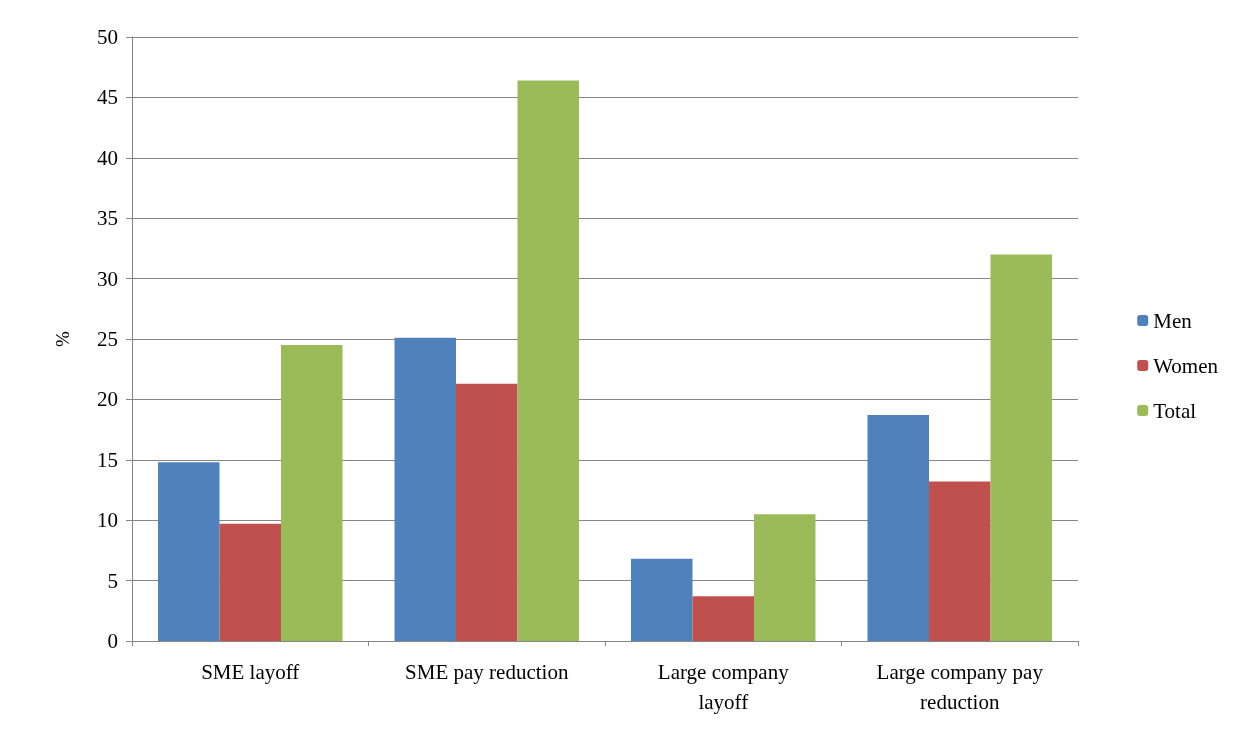  Describe the element at coordinates (112, 641) in the screenshot. I see `y-tick-label: 0` at that location.